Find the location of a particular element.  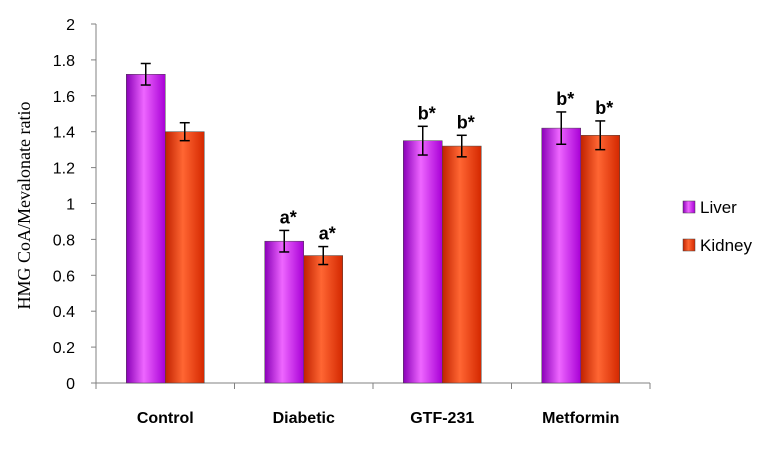

x-tick-label: GTF-231 is located at coordinates (442, 418).